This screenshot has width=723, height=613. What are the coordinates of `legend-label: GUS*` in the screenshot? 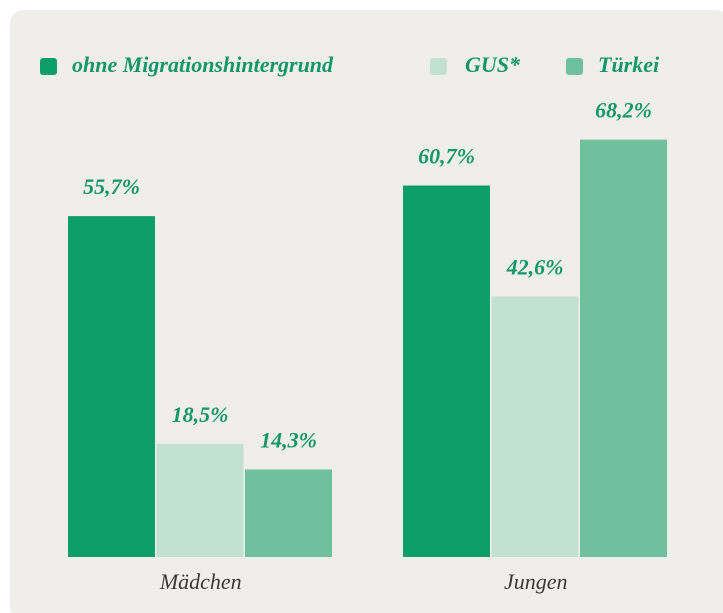 It's located at (493, 64).